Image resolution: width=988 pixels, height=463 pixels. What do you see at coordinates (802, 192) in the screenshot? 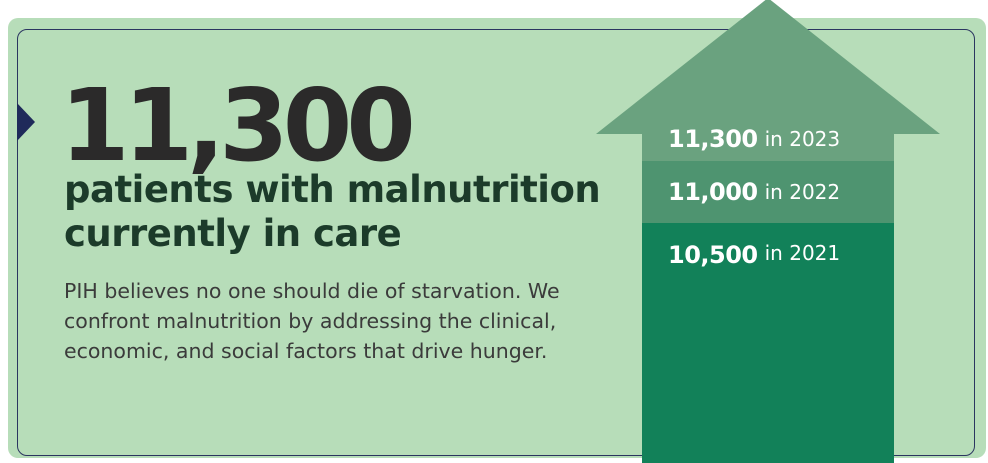
I see `year-label-2022: in 2022` at bounding box center [802, 192].